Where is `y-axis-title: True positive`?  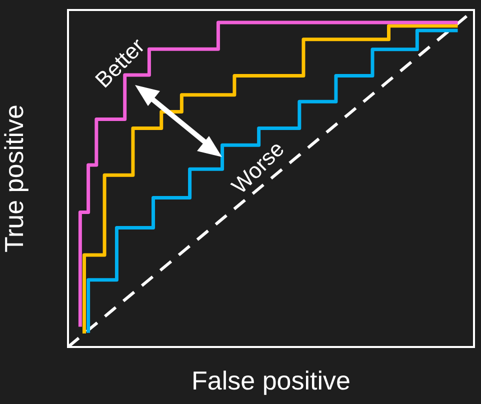
y-axis-title: True positive is located at coordinates (14, 178).